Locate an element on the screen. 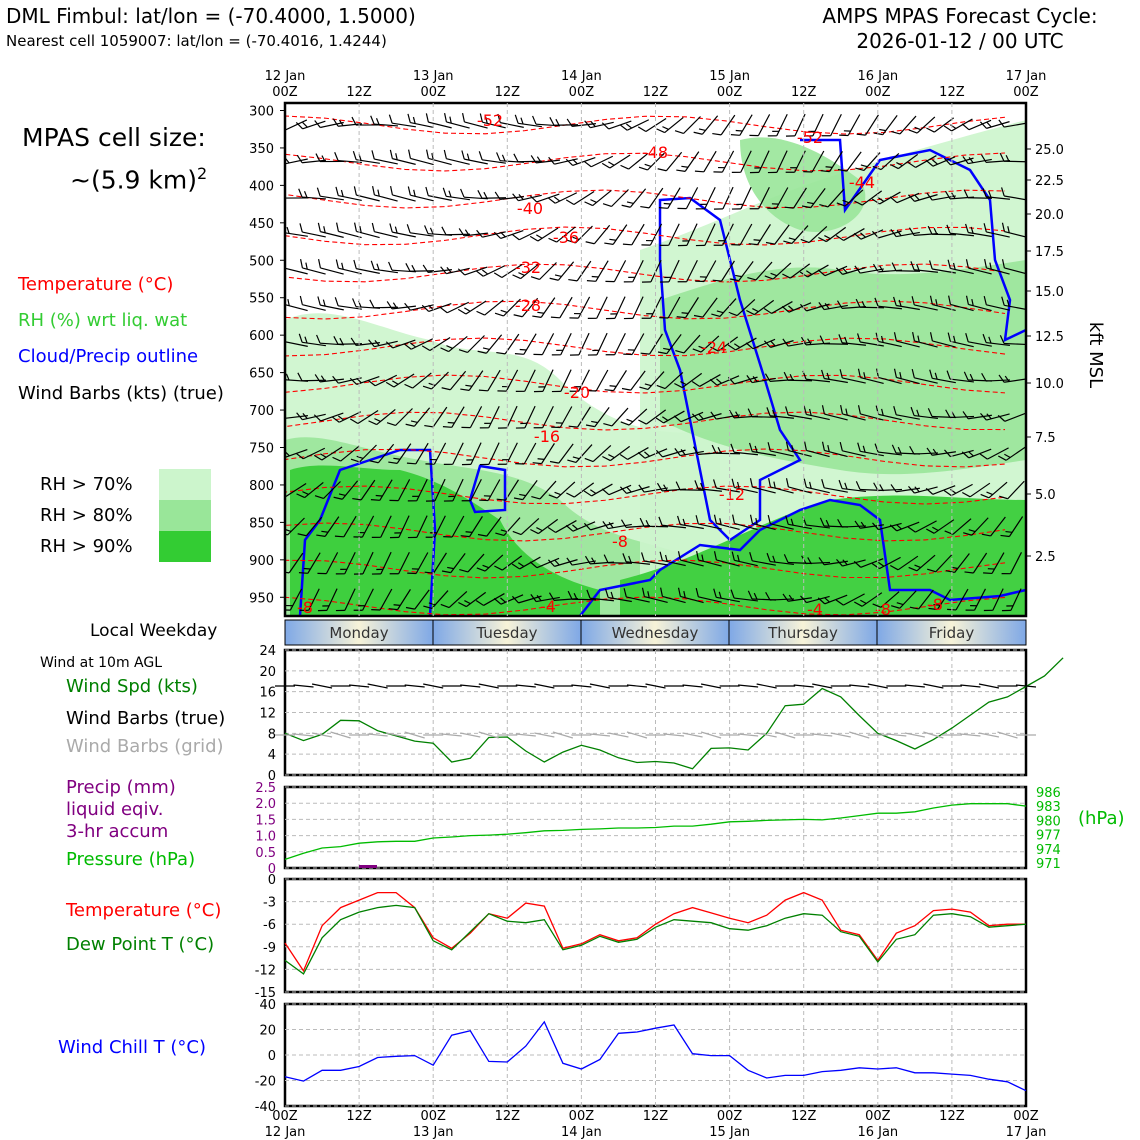  temperature-contour-label: -28 is located at coordinates (528, 305).